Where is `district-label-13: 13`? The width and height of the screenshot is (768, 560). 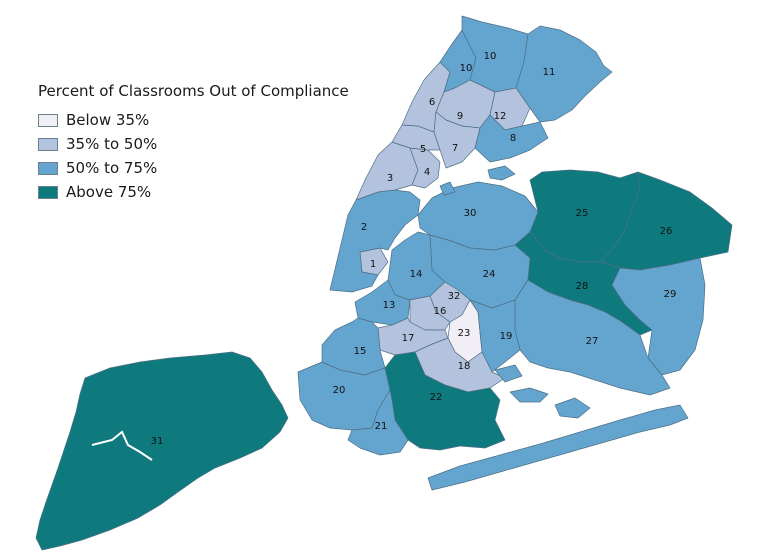 district-label-13: 13 is located at coordinates (389, 305).